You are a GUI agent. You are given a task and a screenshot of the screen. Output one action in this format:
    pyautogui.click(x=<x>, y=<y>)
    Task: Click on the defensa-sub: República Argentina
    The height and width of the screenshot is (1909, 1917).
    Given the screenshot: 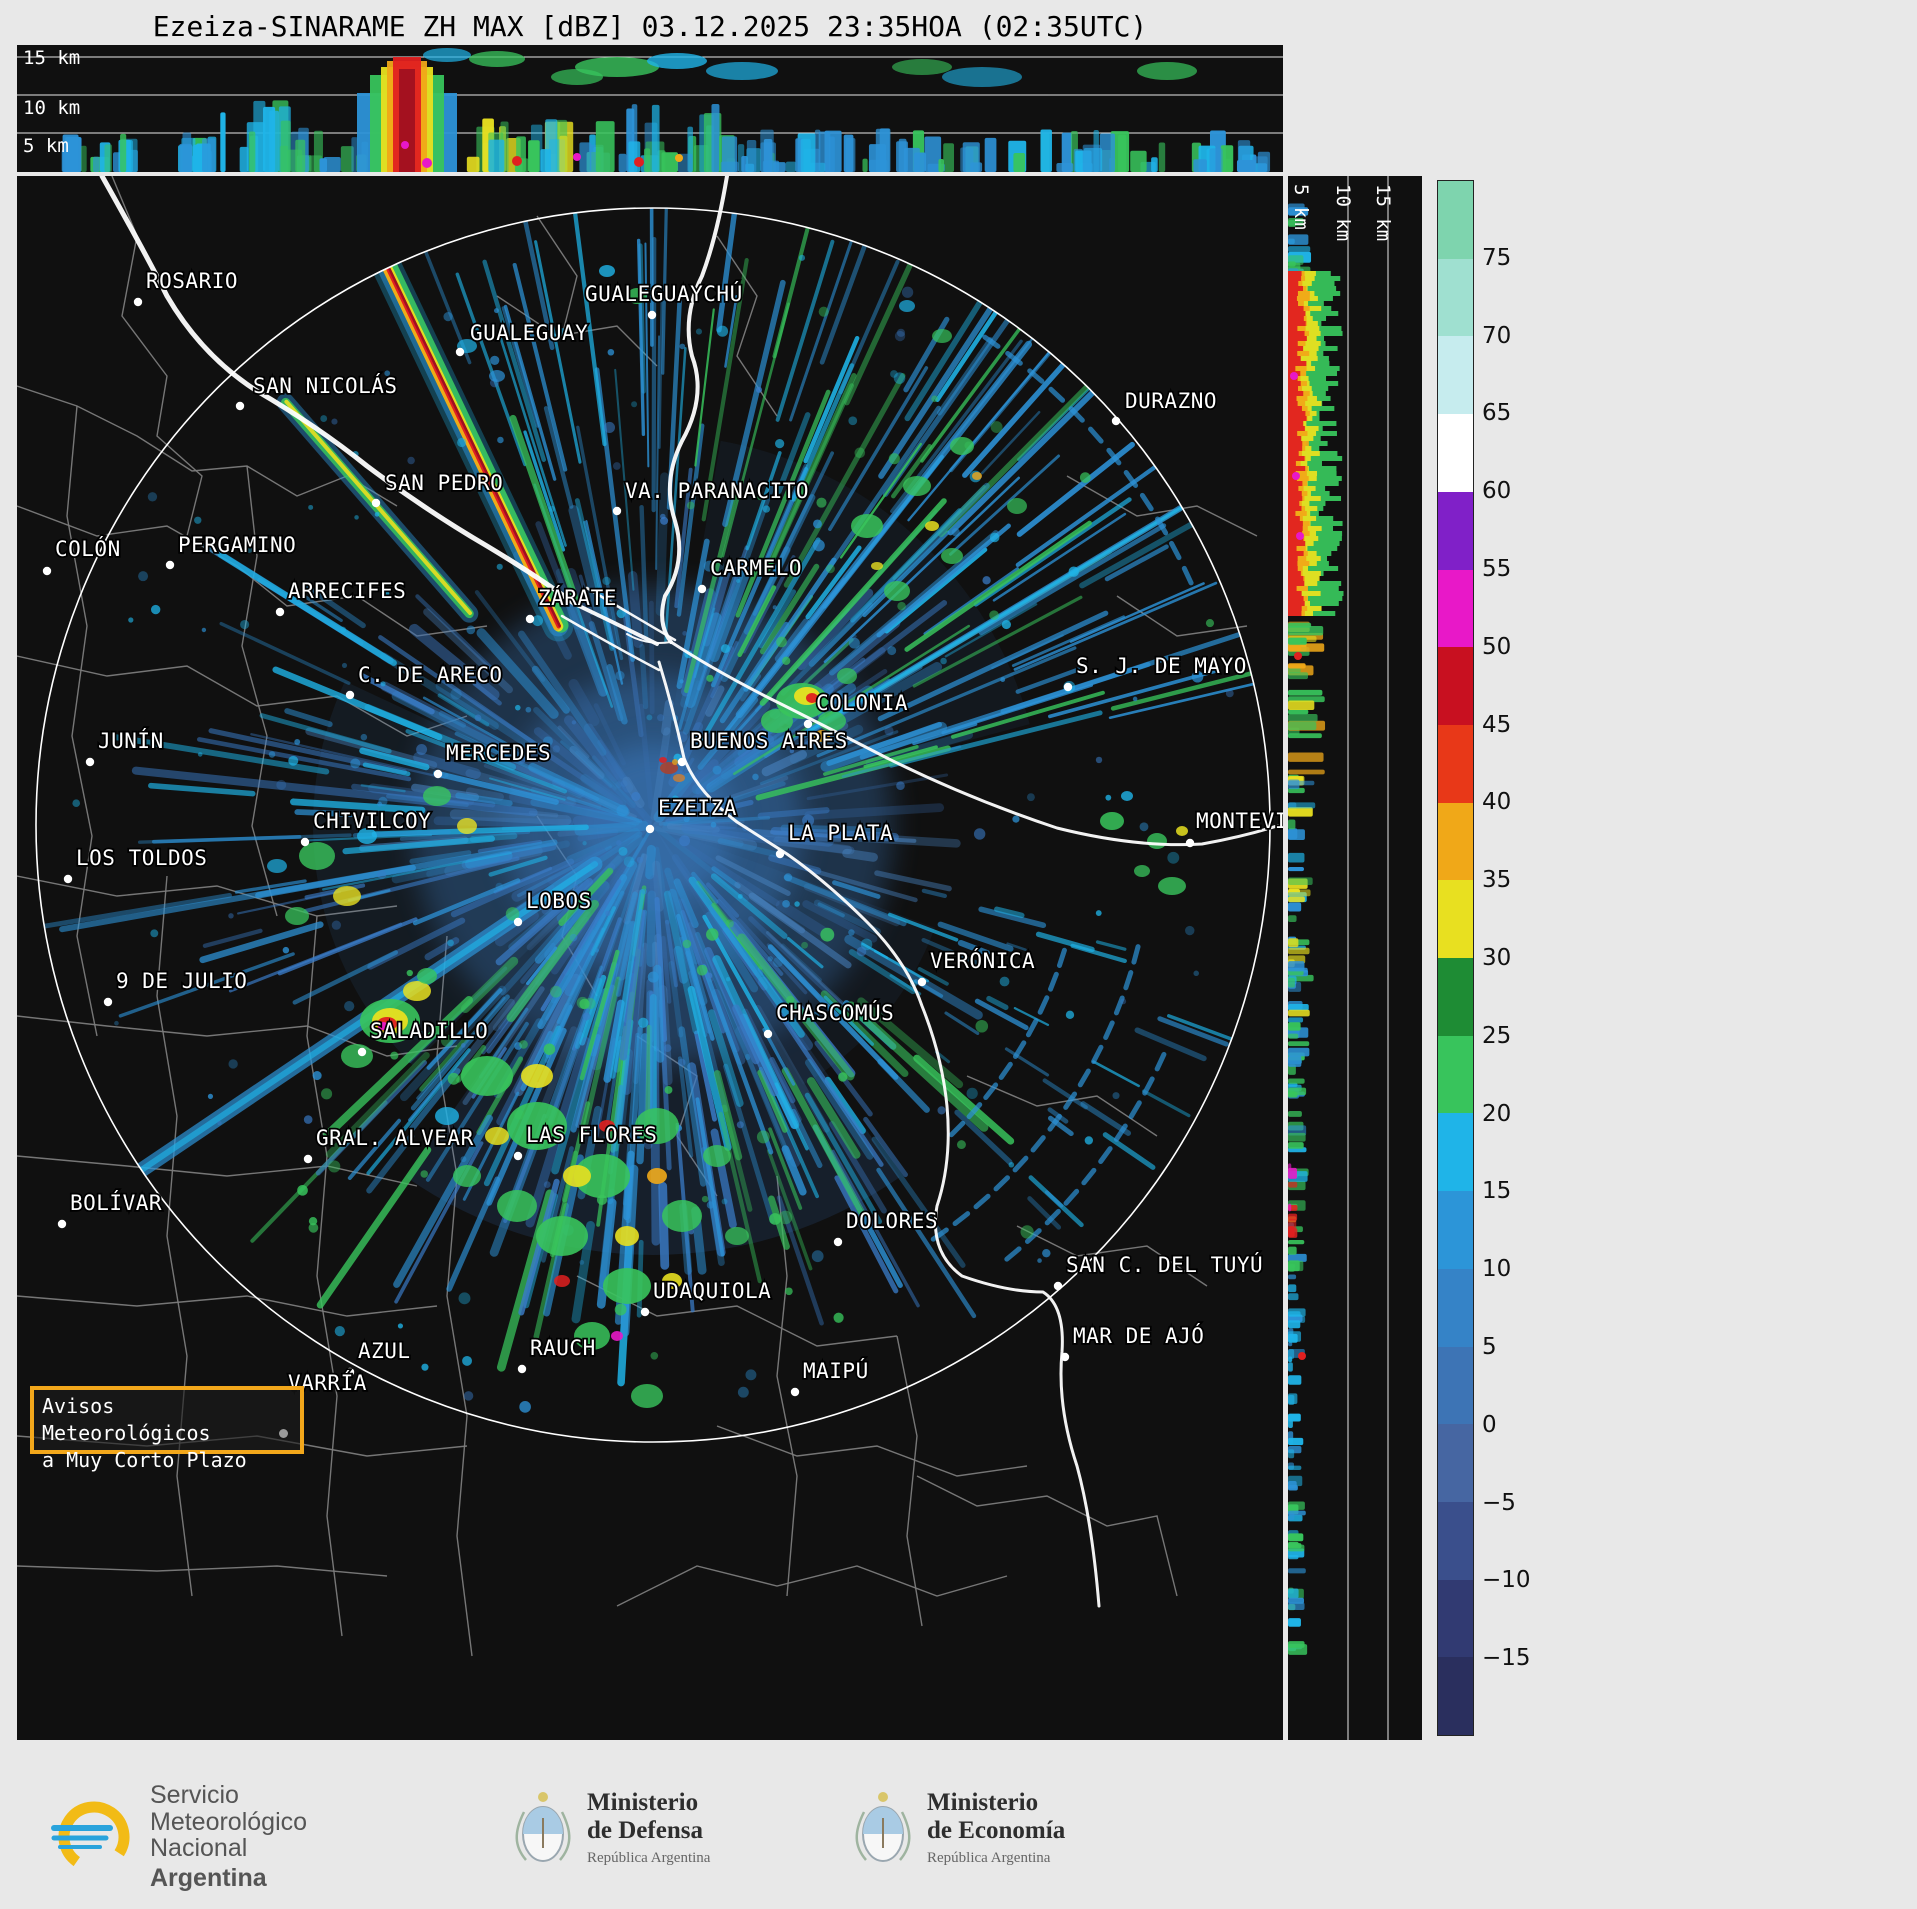 What is the action you would take?
    pyautogui.click(x=649, y=1858)
    